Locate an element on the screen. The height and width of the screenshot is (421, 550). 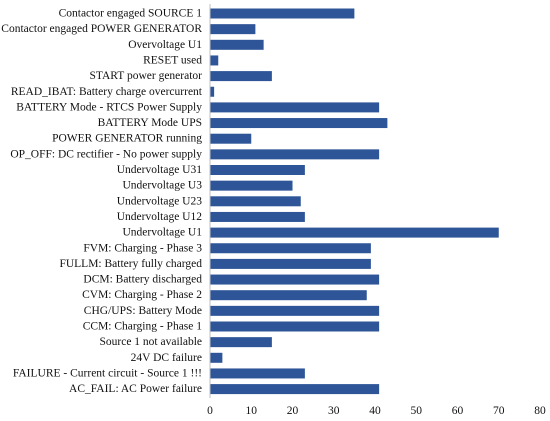
category-label: CVM: Charging - Phase 2 is located at coordinates (142, 295).